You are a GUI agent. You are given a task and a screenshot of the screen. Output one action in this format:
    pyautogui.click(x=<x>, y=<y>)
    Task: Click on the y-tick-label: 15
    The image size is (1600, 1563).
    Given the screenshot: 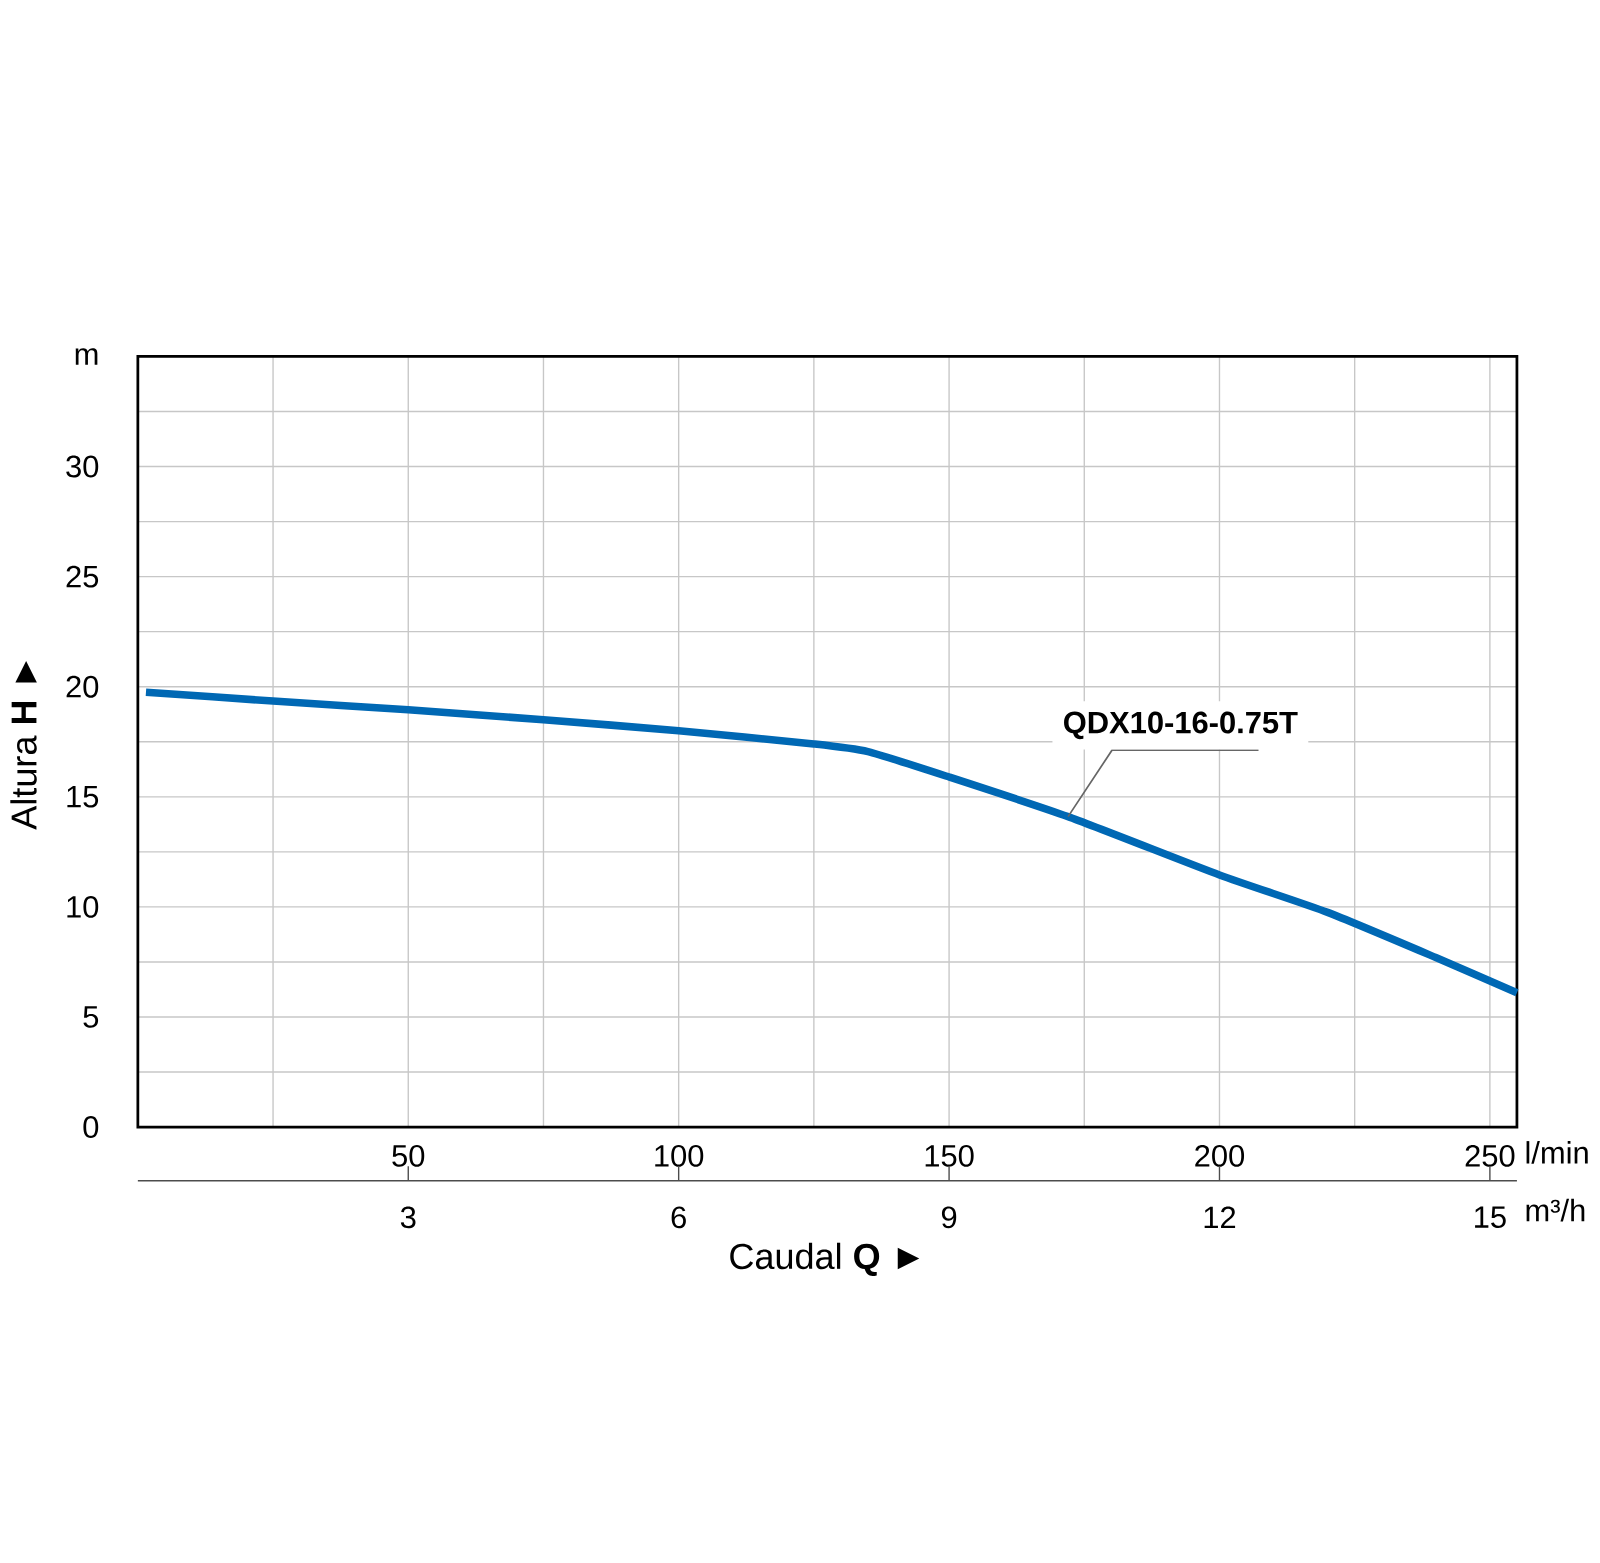 What is the action you would take?
    pyautogui.click(x=83, y=797)
    